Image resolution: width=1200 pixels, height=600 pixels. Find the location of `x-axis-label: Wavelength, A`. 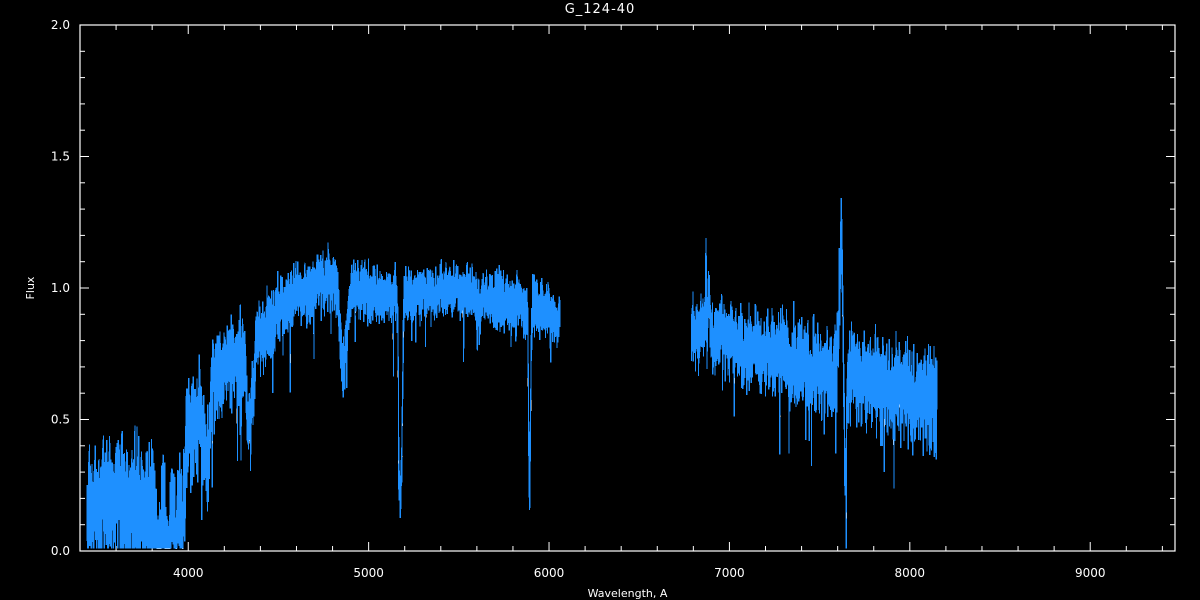

x-axis-label: Wavelength, A is located at coordinates (628, 593).